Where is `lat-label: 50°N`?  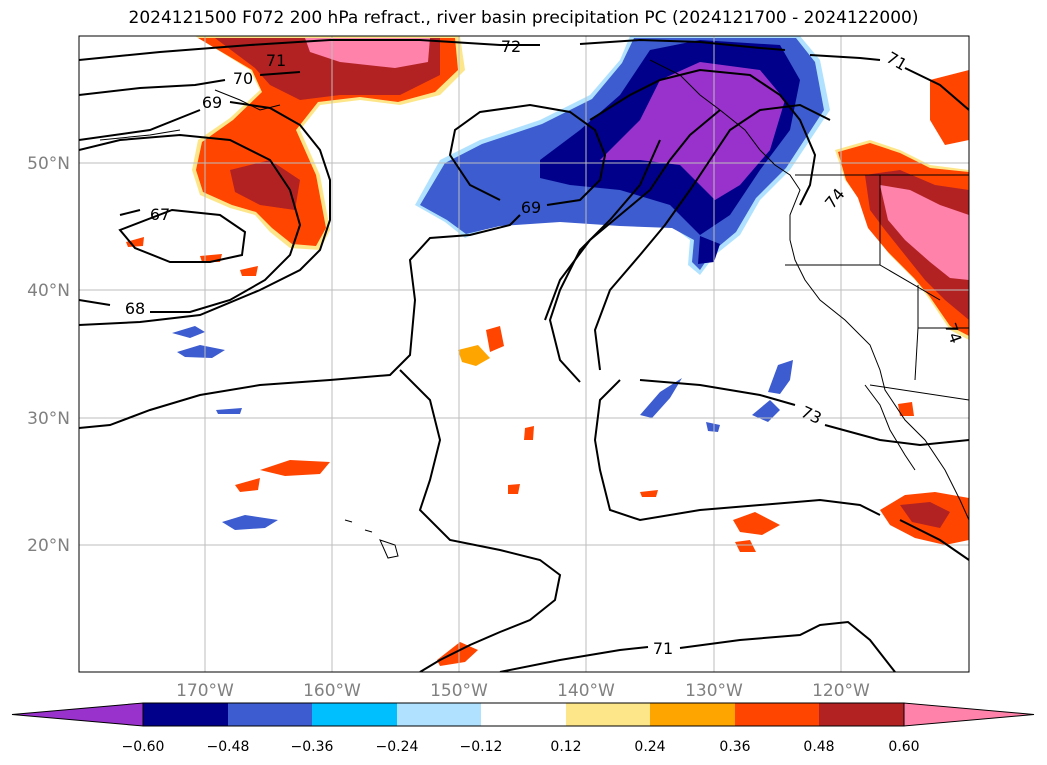
lat-label: 50°N is located at coordinates (48, 164).